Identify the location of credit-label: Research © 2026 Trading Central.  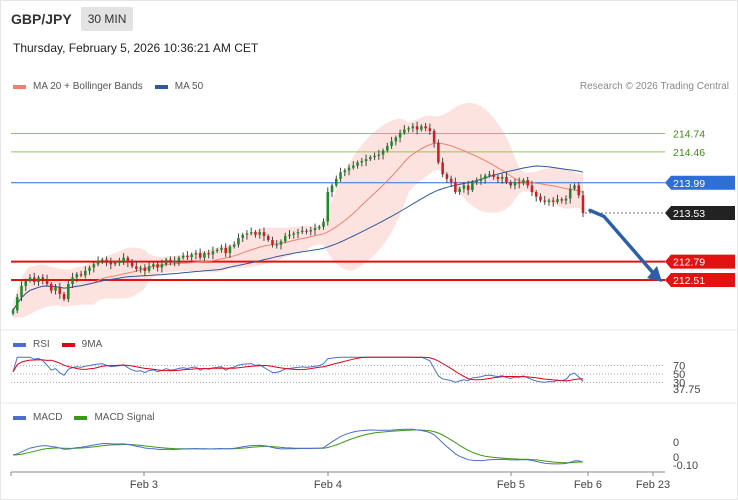
(654, 86).